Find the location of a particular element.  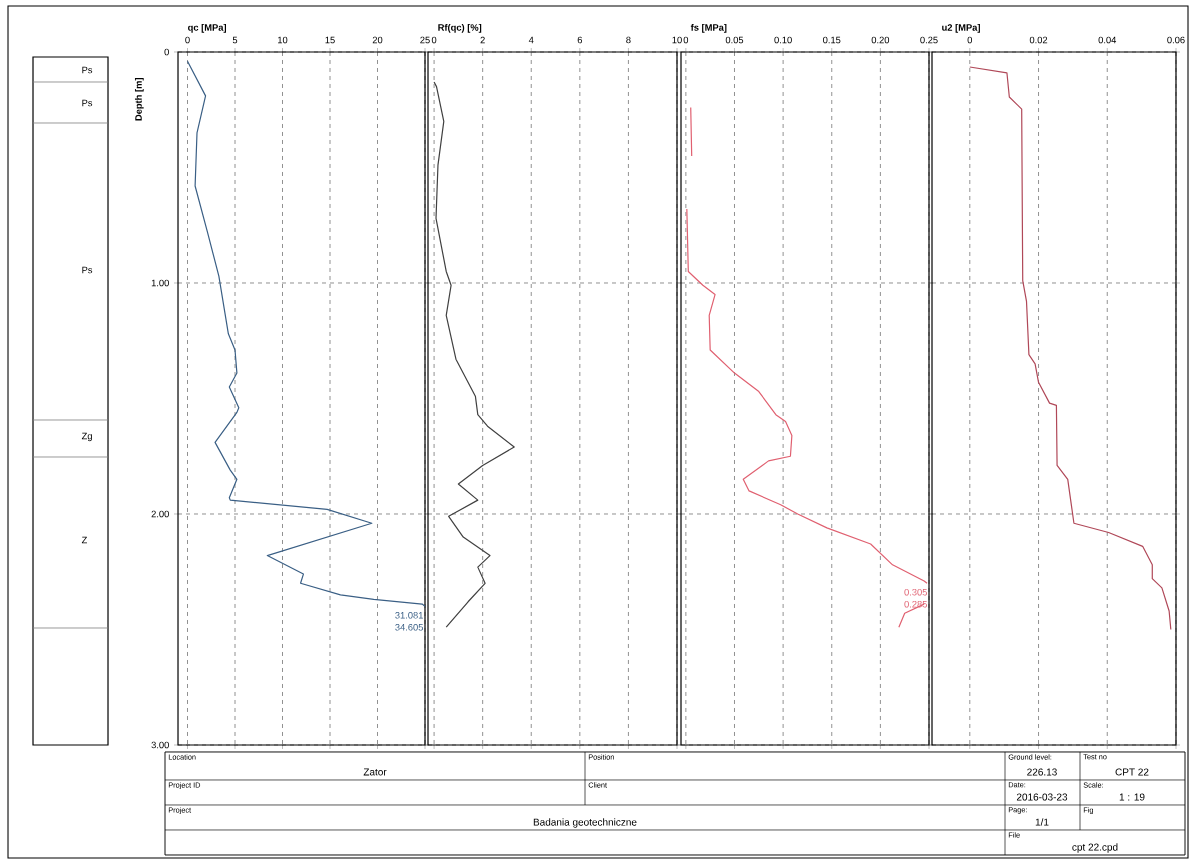

annotation: 0.285 is located at coordinates (915, 604).